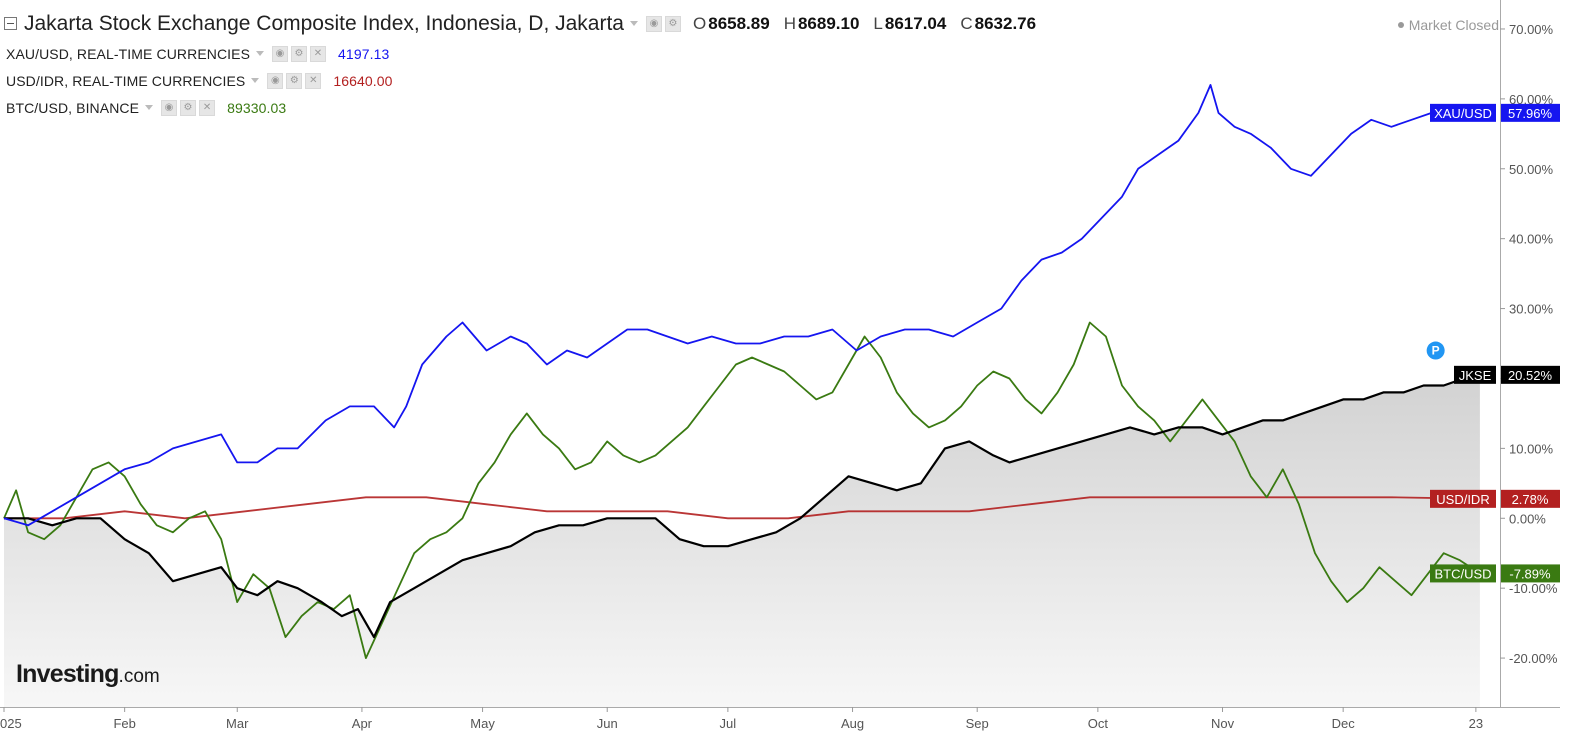 Image resolution: width=1585 pixels, height=742 pixels. Describe the element at coordinates (1527, 518) in the screenshot. I see `y-tick-label: 0.00%` at that location.